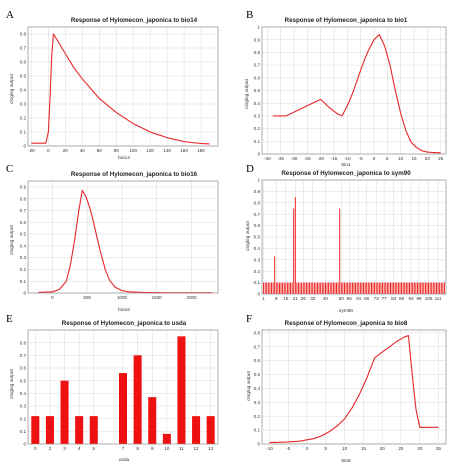  I want to click on panel-f-response-line, so click(354, 389).